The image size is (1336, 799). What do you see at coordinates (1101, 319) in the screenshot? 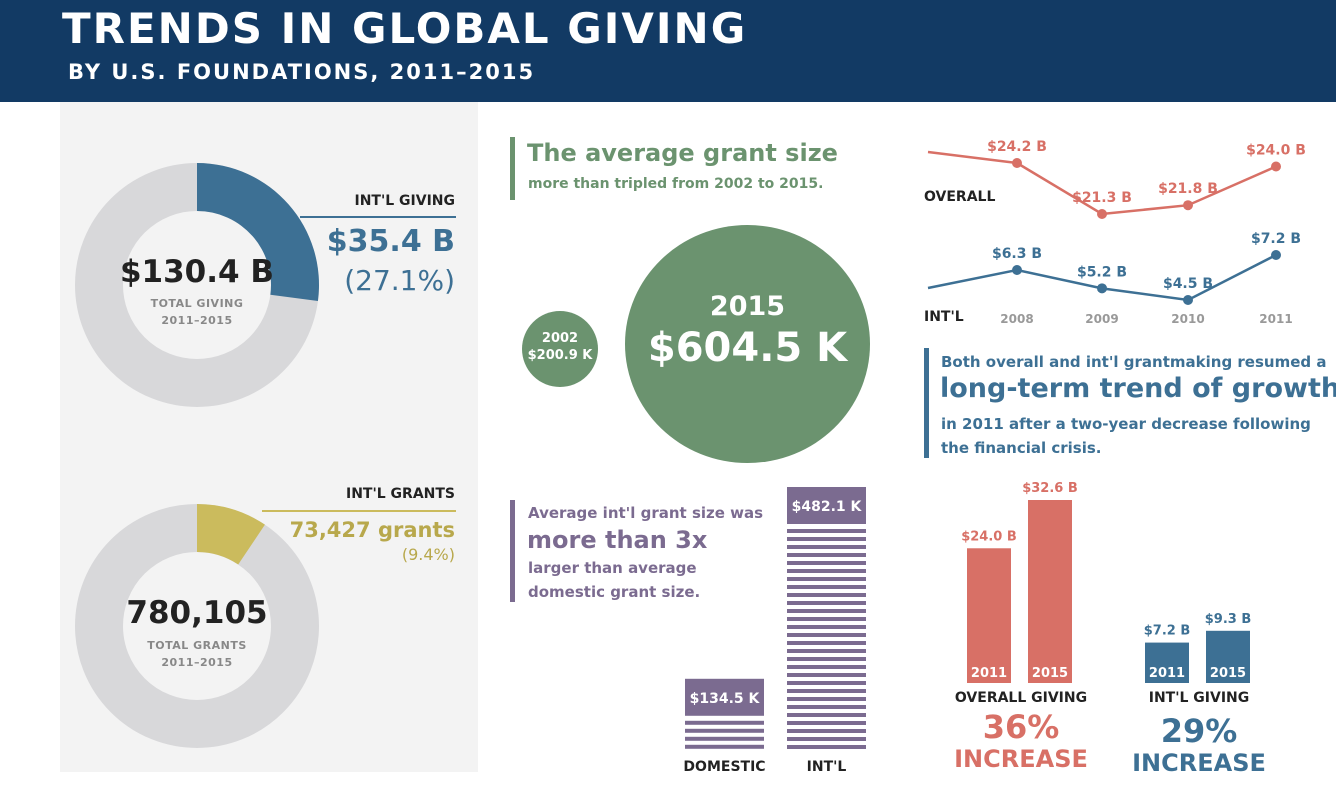
I see `x-tick-label: 2009` at bounding box center [1101, 319].